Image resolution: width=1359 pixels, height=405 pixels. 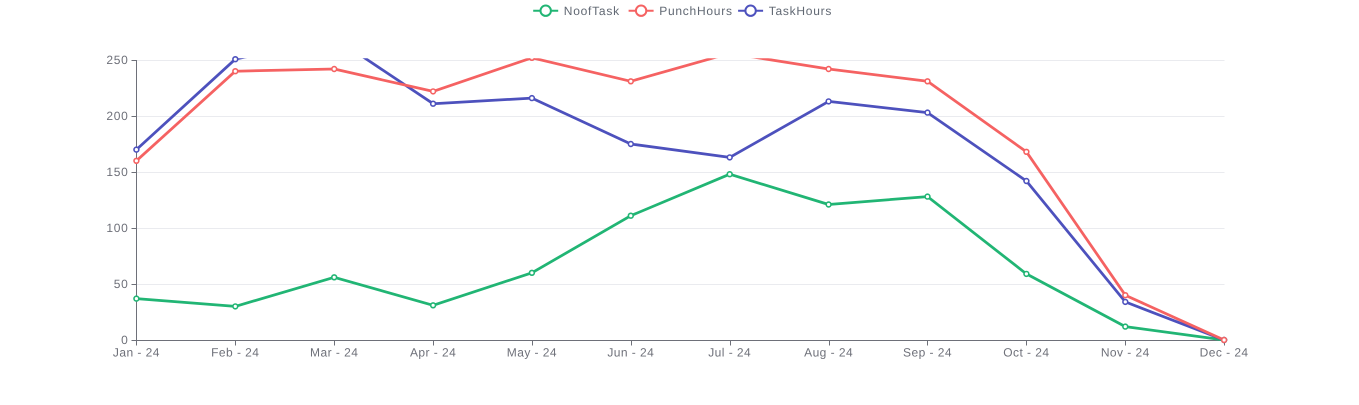 What do you see at coordinates (334, 353) in the screenshot?
I see `svg-text: Mar - 24` at bounding box center [334, 353].